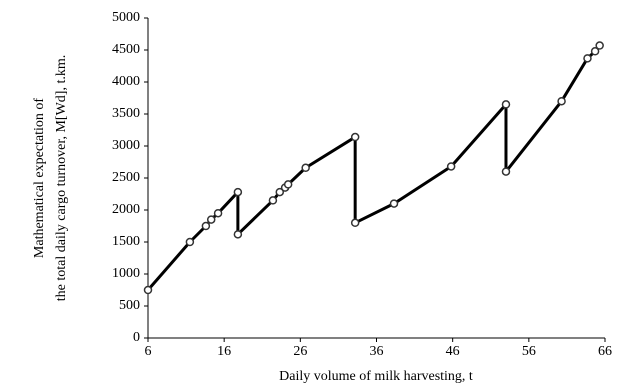 This screenshot has width=619, height=386. I want to click on y-tick-label: 3000, so click(126, 145).